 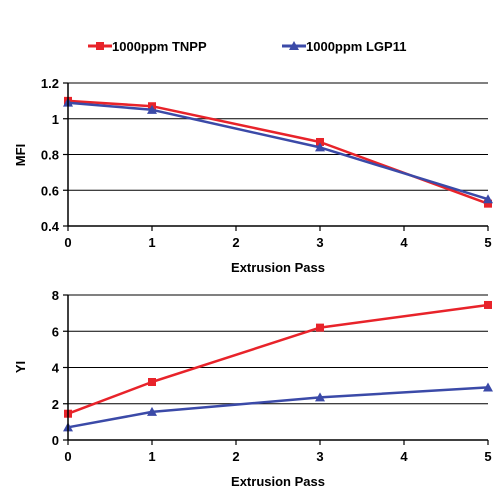 I want to click on chart-yi-y-tick-labels: 0 2 4 6 8, so click(x=56, y=368).